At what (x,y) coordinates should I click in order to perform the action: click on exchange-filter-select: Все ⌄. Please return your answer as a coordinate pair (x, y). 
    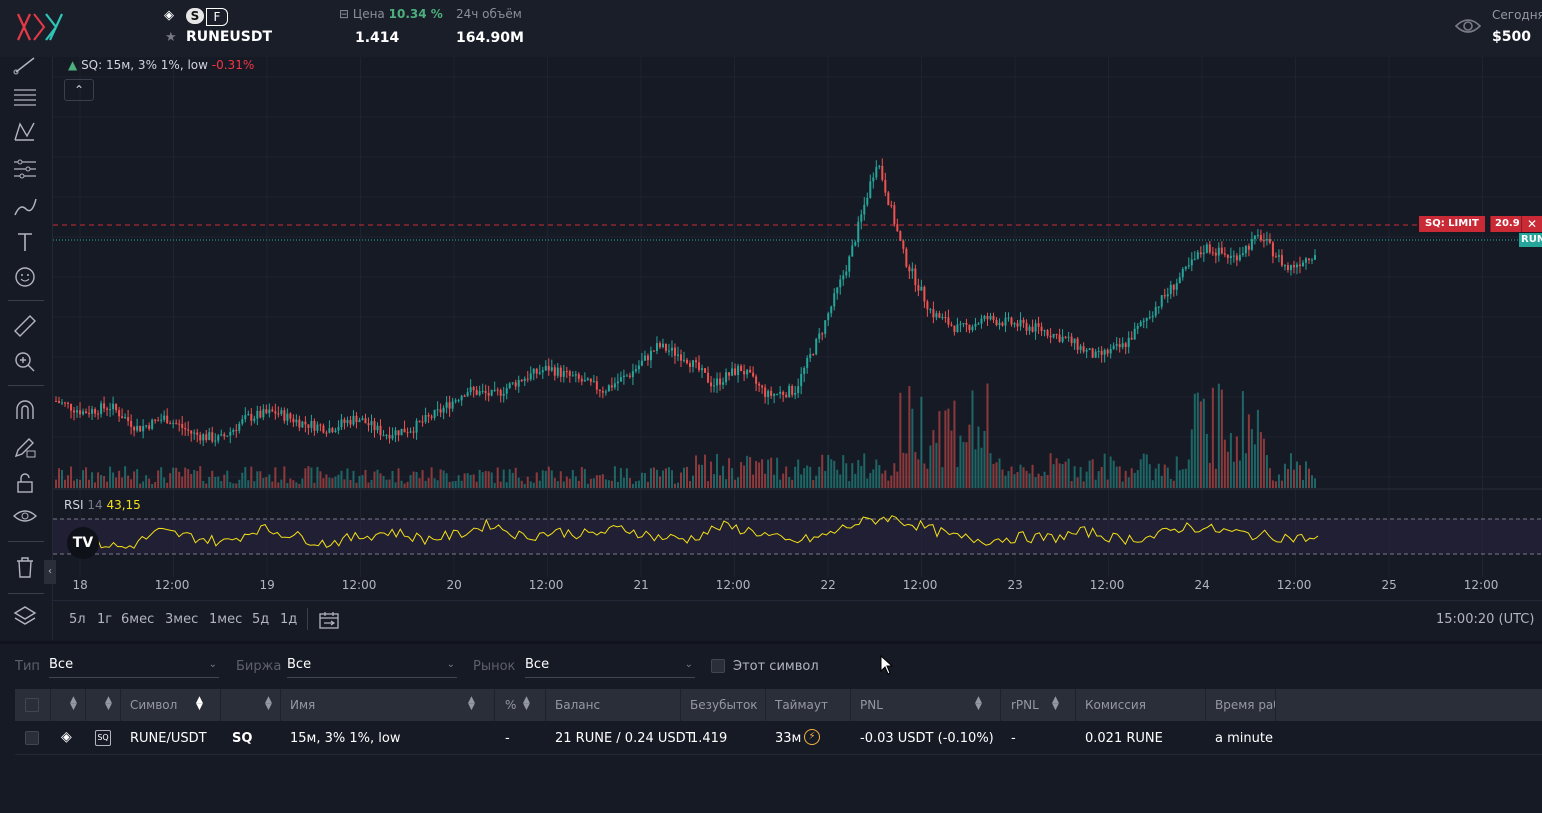
    Looking at the image, I should click on (372, 667).